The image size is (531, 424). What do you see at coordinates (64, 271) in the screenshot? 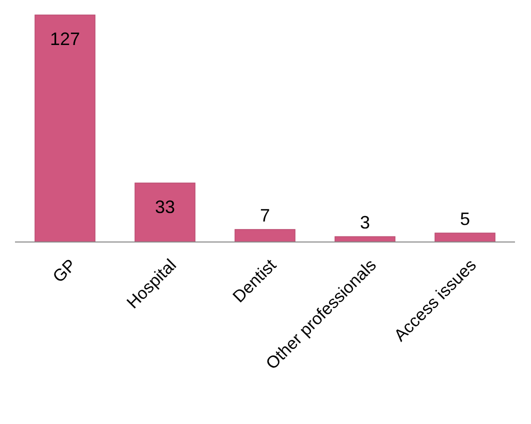
I see `x-tick-label: GP` at bounding box center [64, 271].